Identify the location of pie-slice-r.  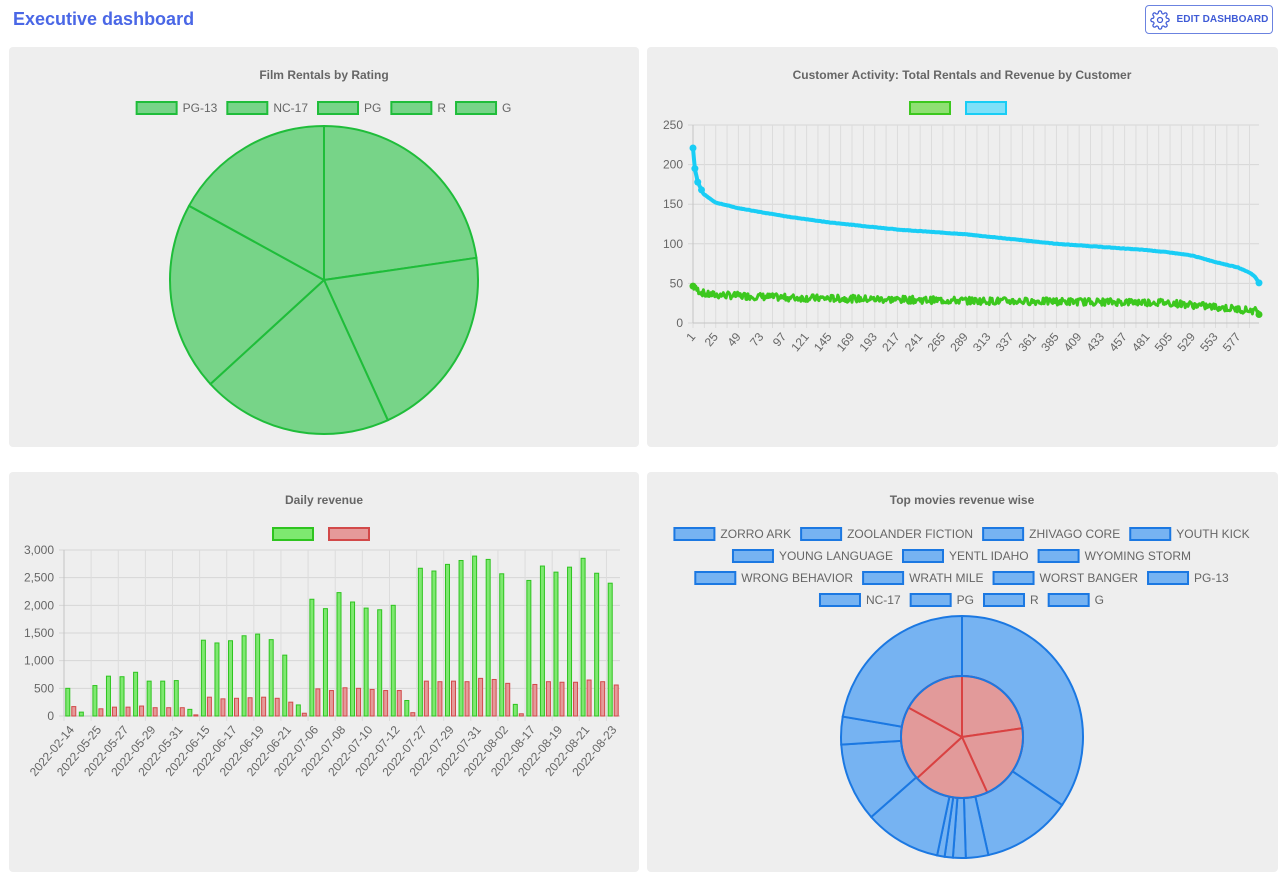
(247, 295).